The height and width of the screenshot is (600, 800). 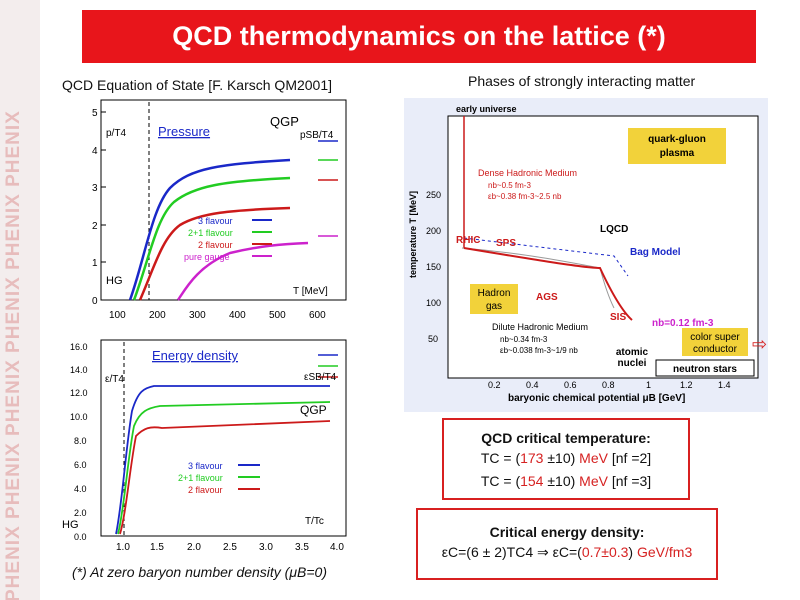 I want to click on tc2-value: 154, so click(x=532, y=481).